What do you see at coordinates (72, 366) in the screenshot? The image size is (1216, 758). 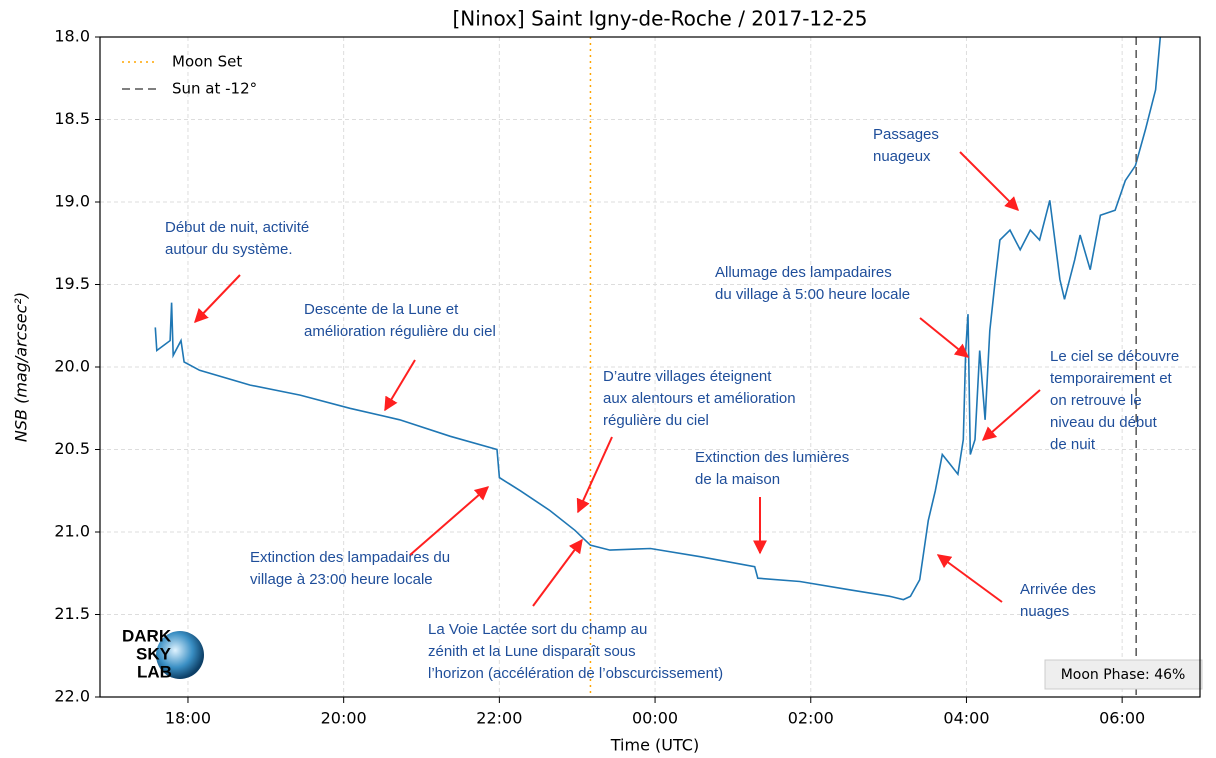 I see `y-tick-label: 20.0` at bounding box center [72, 366].